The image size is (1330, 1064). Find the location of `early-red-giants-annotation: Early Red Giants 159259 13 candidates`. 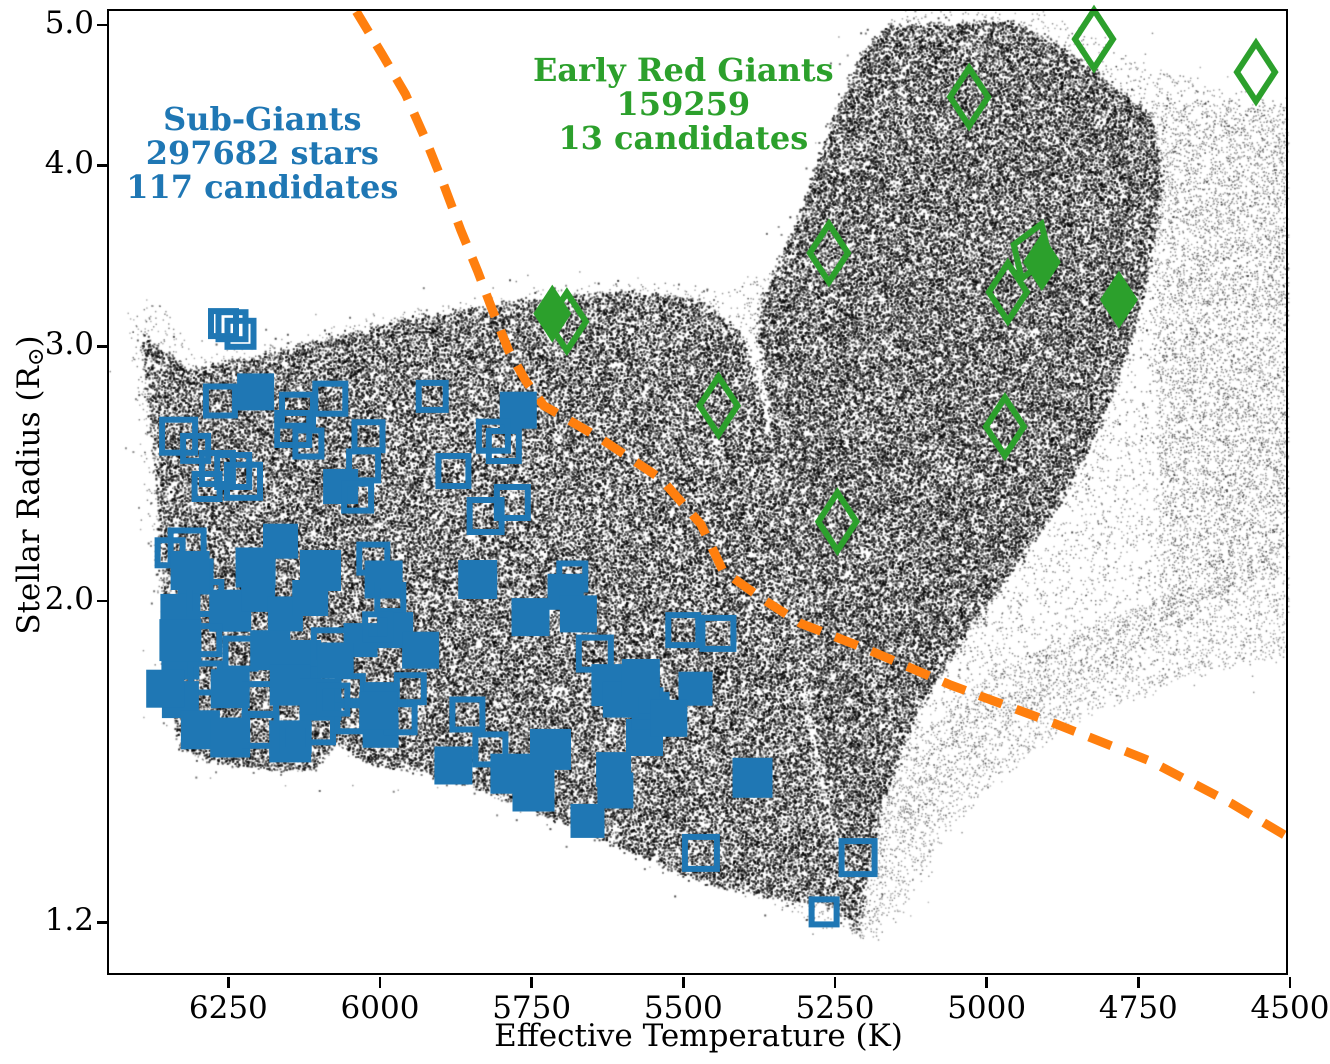

early-red-giants-annotation: Early Red Giants 159259 13 candidates is located at coordinates (683, 104).